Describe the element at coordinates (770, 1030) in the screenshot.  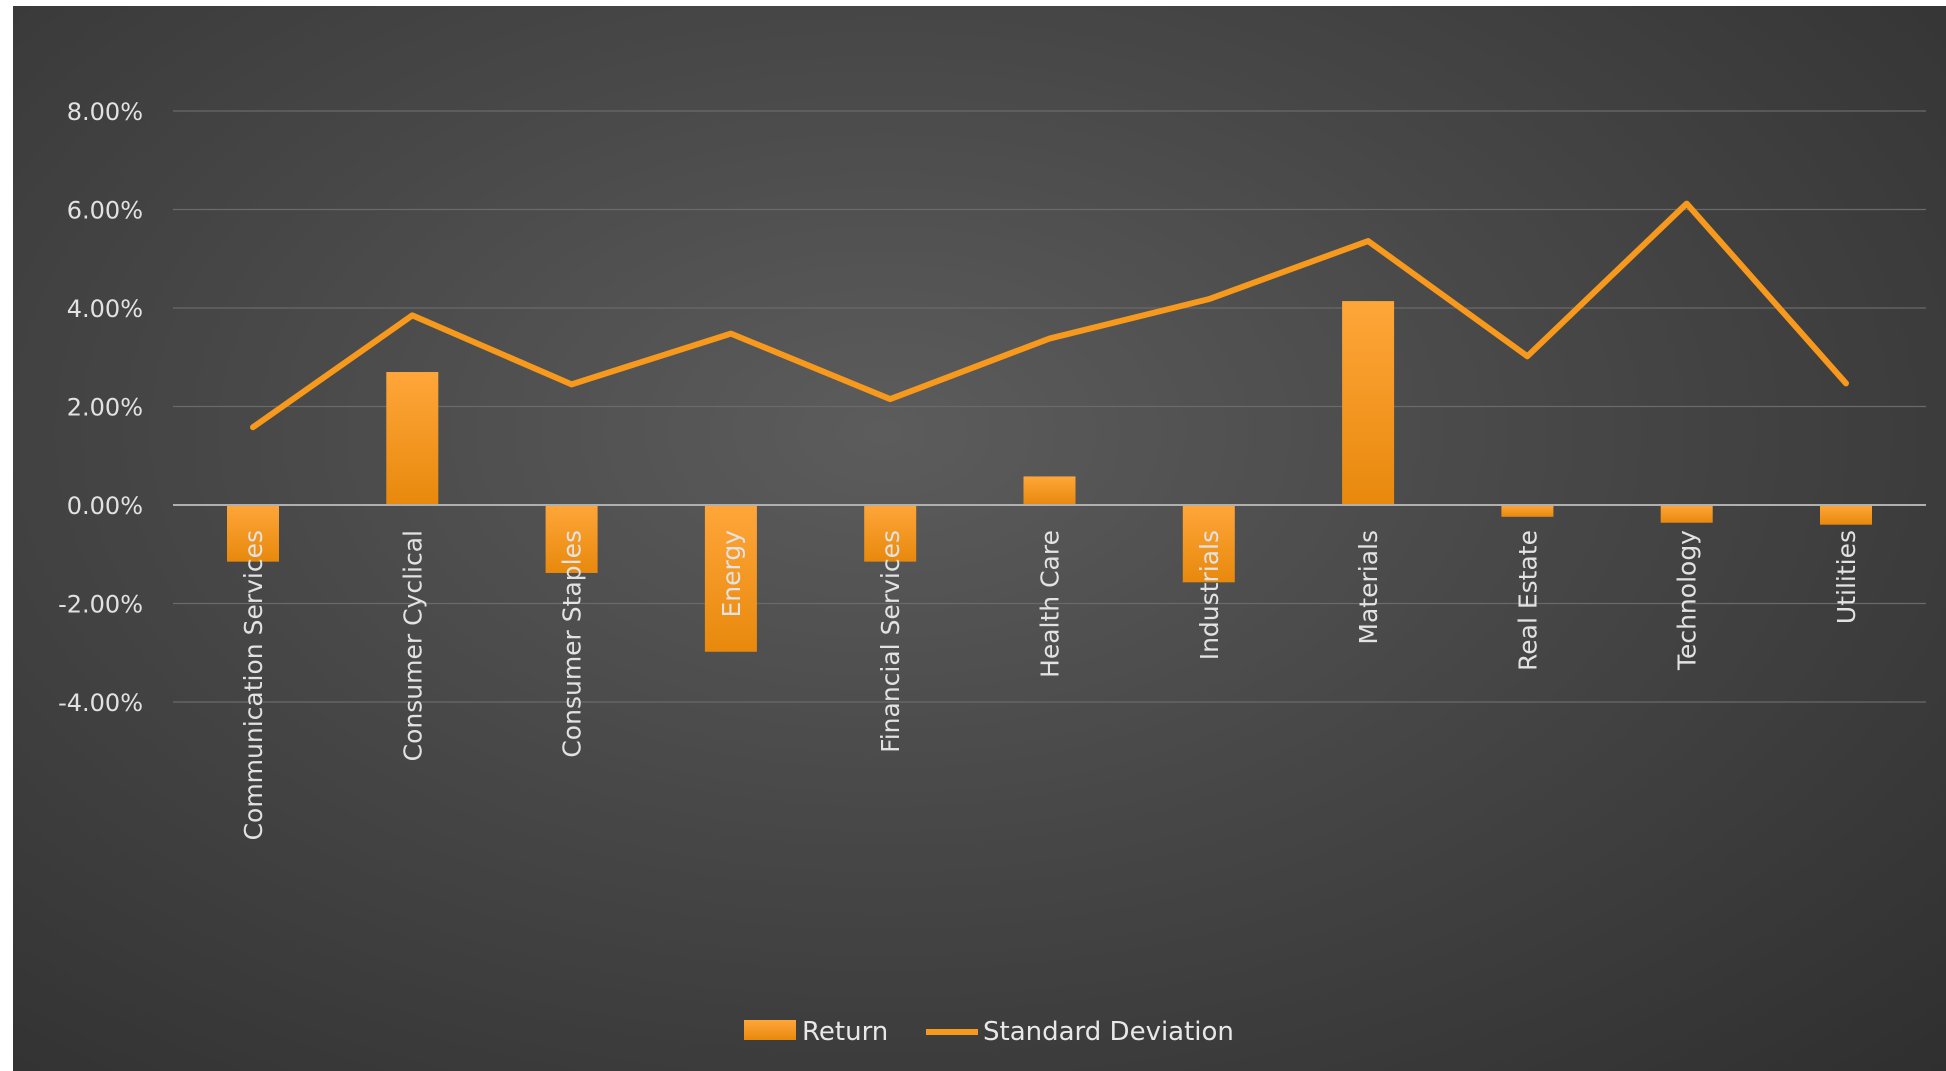
I see `legend-return-swatch` at that location.